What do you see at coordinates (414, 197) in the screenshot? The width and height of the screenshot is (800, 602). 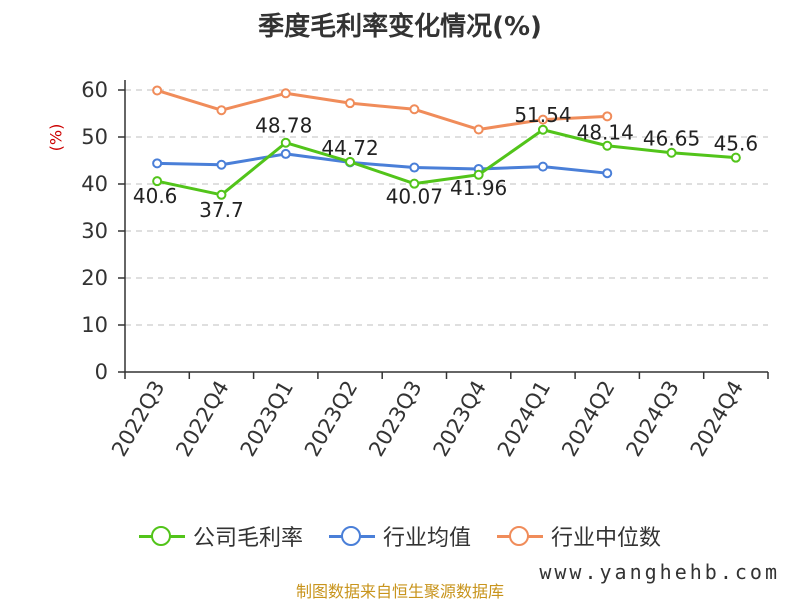 I see `data-label: 40.07` at bounding box center [414, 197].